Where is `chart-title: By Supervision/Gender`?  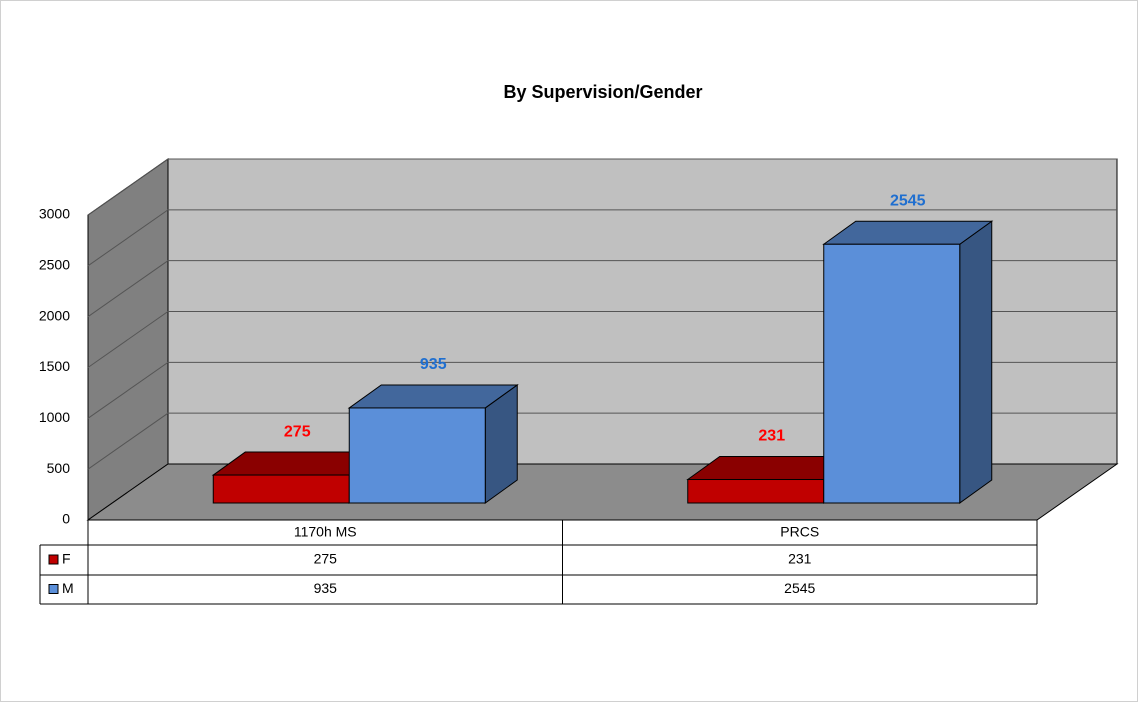 chart-title: By Supervision/Gender is located at coordinates (602, 92).